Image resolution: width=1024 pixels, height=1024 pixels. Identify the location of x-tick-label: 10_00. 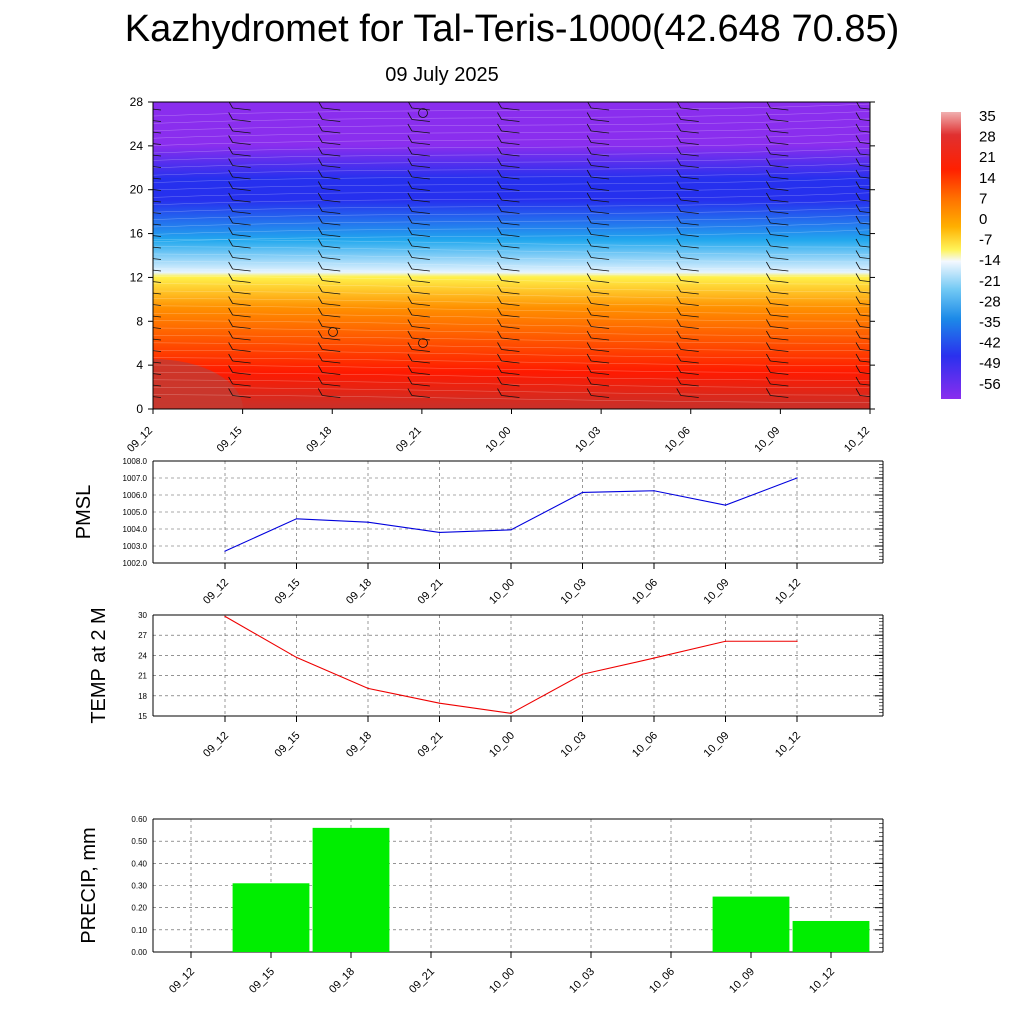
(502, 981).